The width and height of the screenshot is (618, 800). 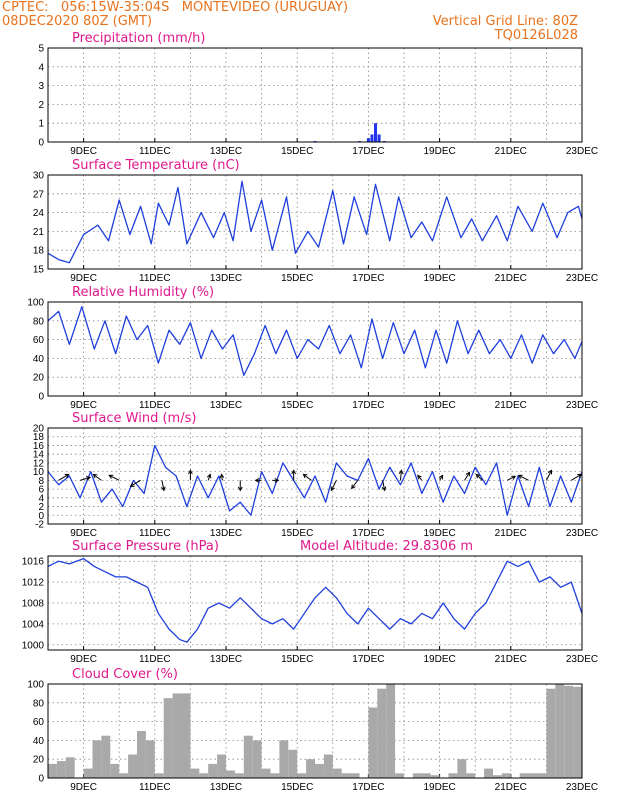 I want to click on pressure-subtitle: Model Altitude: 29.8306 m, so click(x=386, y=546).